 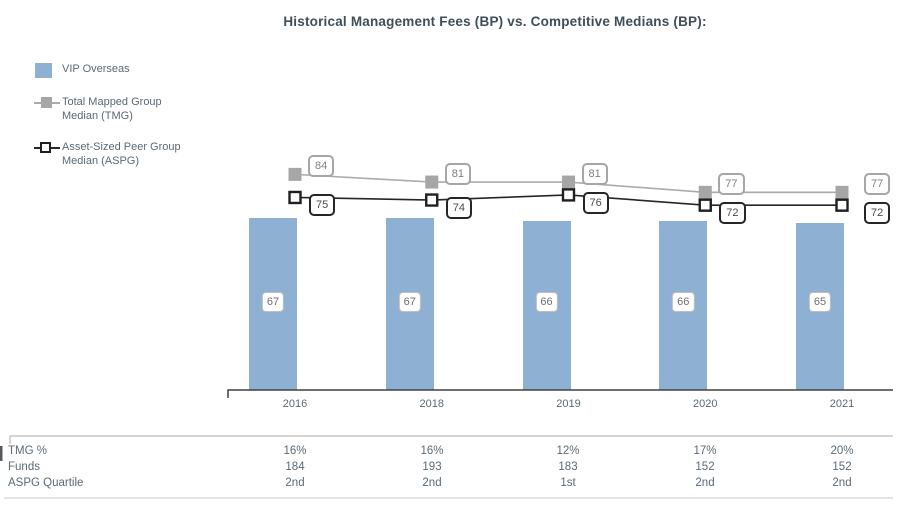 I want to click on legend-item-vip-overseas: VIP Overseas, so click(x=134, y=70).